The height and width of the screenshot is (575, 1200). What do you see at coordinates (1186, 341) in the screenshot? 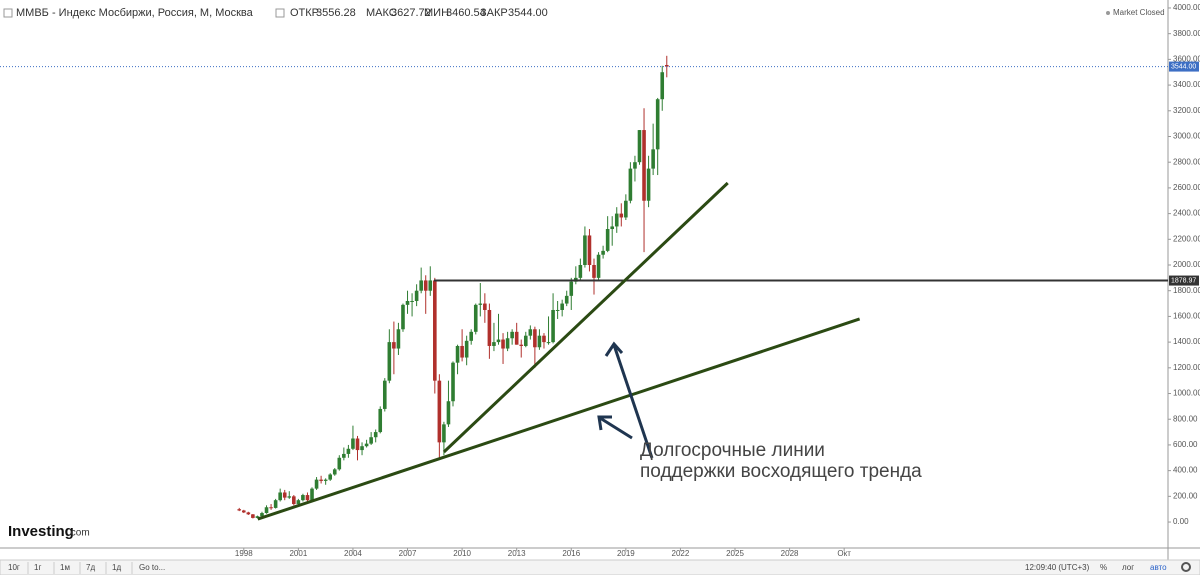
I see `y-tick-label: 1400.00` at bounding box center [1186, 341].